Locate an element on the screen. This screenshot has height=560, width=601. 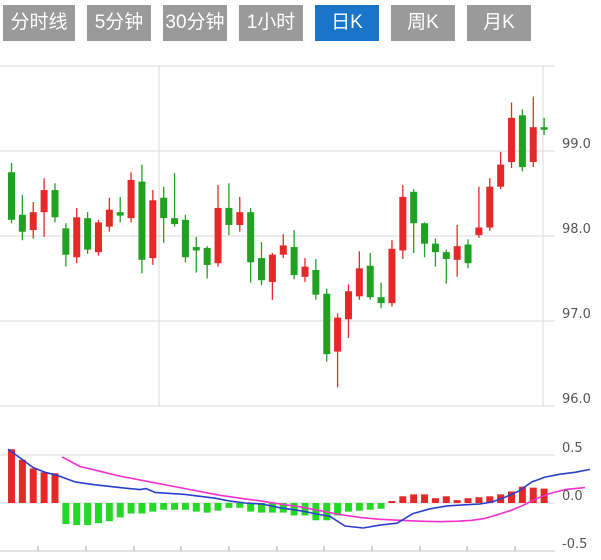
macd-histogram is located at coordinates (278, 487).